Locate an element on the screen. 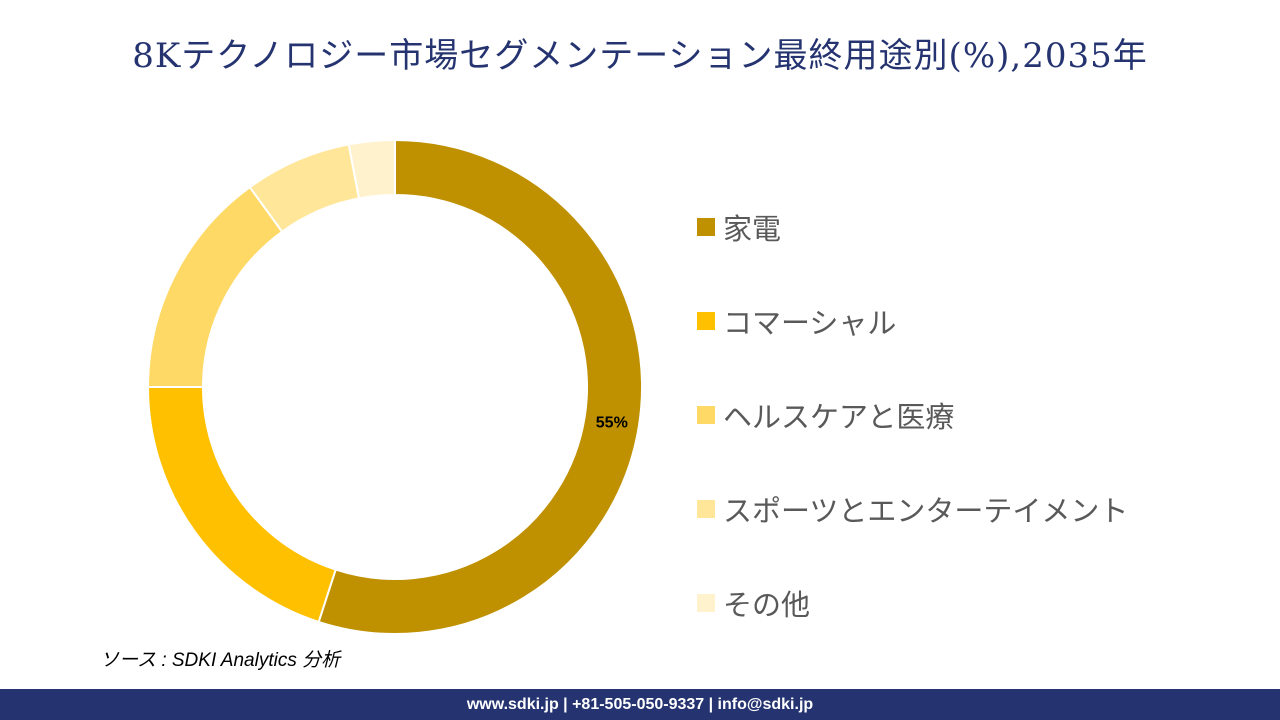 This screenshot has width=1280, height=720. legend-item: コマーシャル is located at coordinates (912, 321).